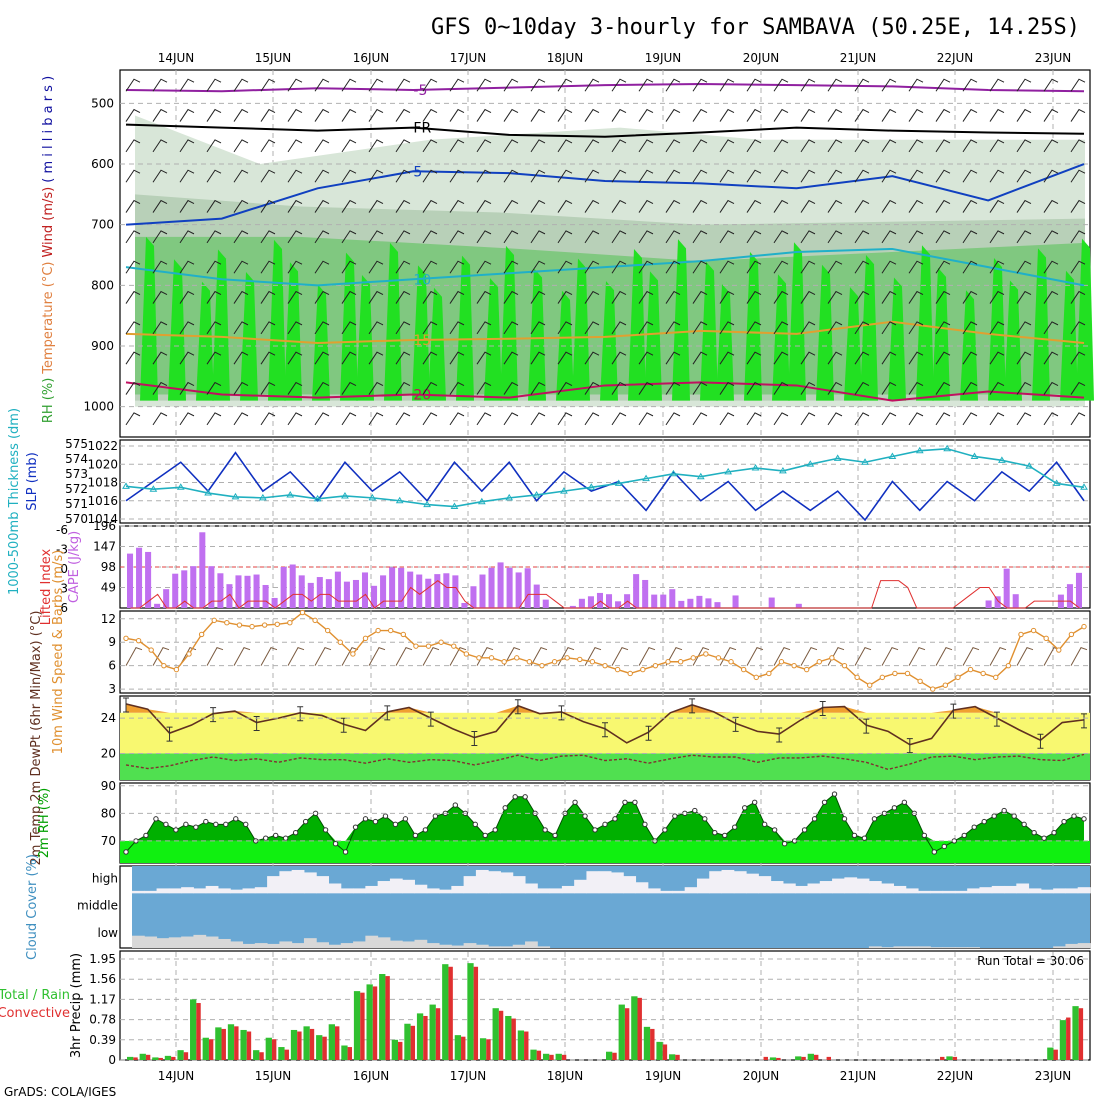 The height and width of the screenshot is (1100, 1100). What do you see at coordinates (108, 841) in the screenshot?
I see `rh-tick-label: 70` at bounding box center [108, 841].